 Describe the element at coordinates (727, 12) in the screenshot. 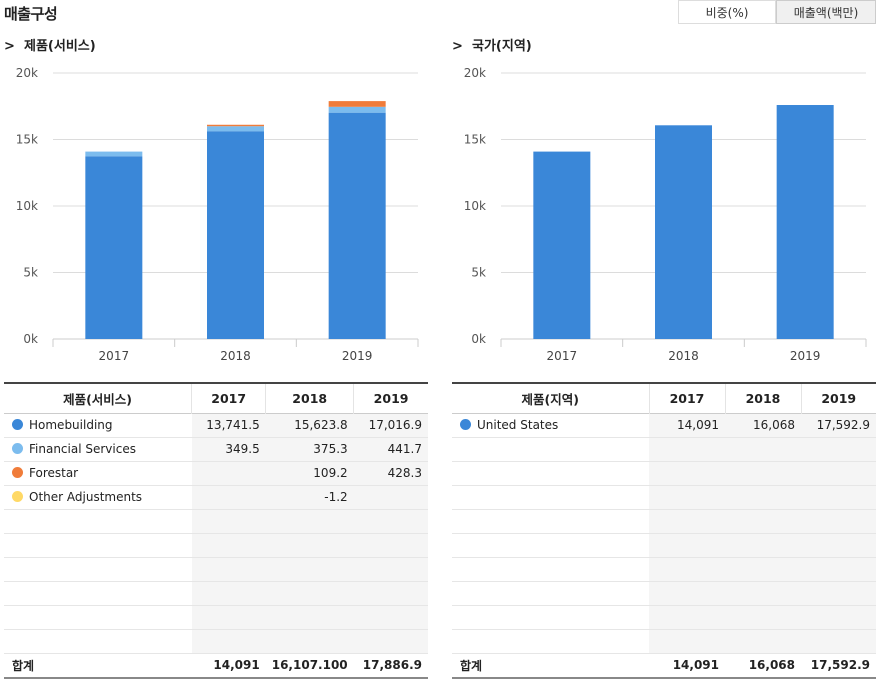

I see `ratio-toggle-button: 비중(%)` at that location.